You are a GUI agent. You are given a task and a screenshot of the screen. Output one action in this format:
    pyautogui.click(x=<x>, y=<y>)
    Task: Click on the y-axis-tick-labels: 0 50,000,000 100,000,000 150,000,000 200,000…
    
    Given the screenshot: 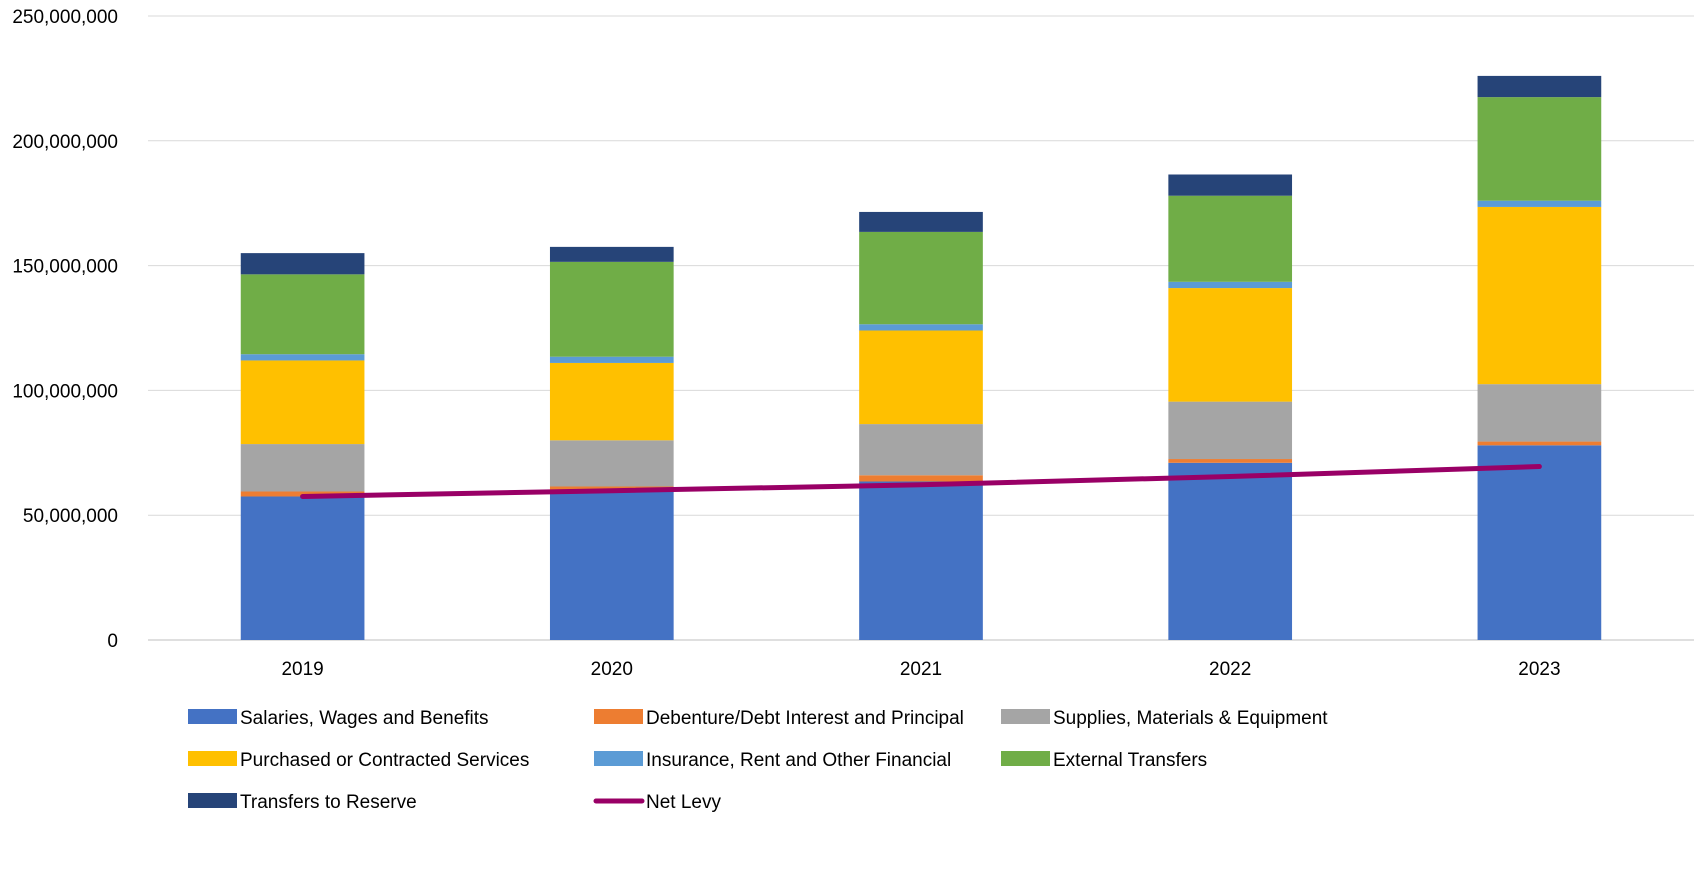 What is the action you would take?
    pyautogui.click(x=65, y=329)
    